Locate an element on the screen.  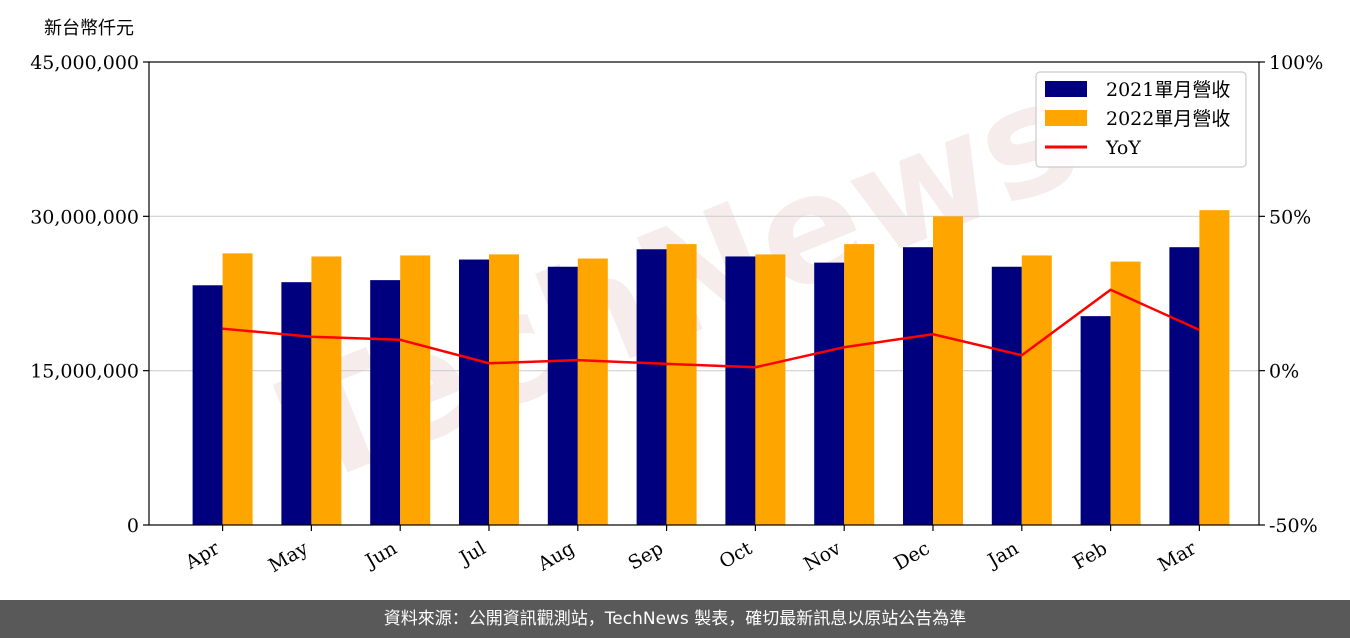
bar-2022單月營收-Dec is located at coordinates (948, 371).